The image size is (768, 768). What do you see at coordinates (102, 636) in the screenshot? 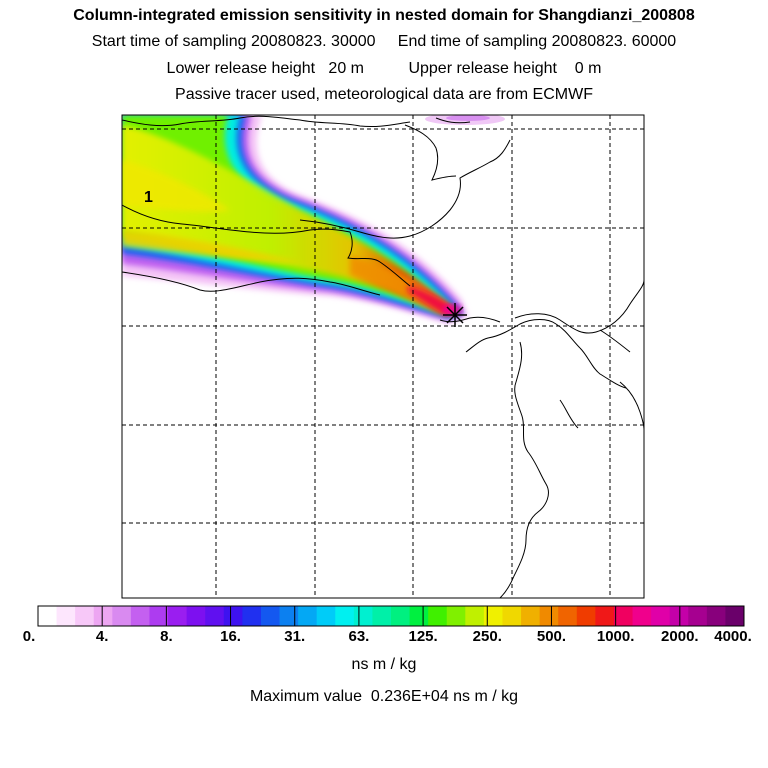
I see `colorbar-tick-label: 4.` at bounding box center [102, 636].